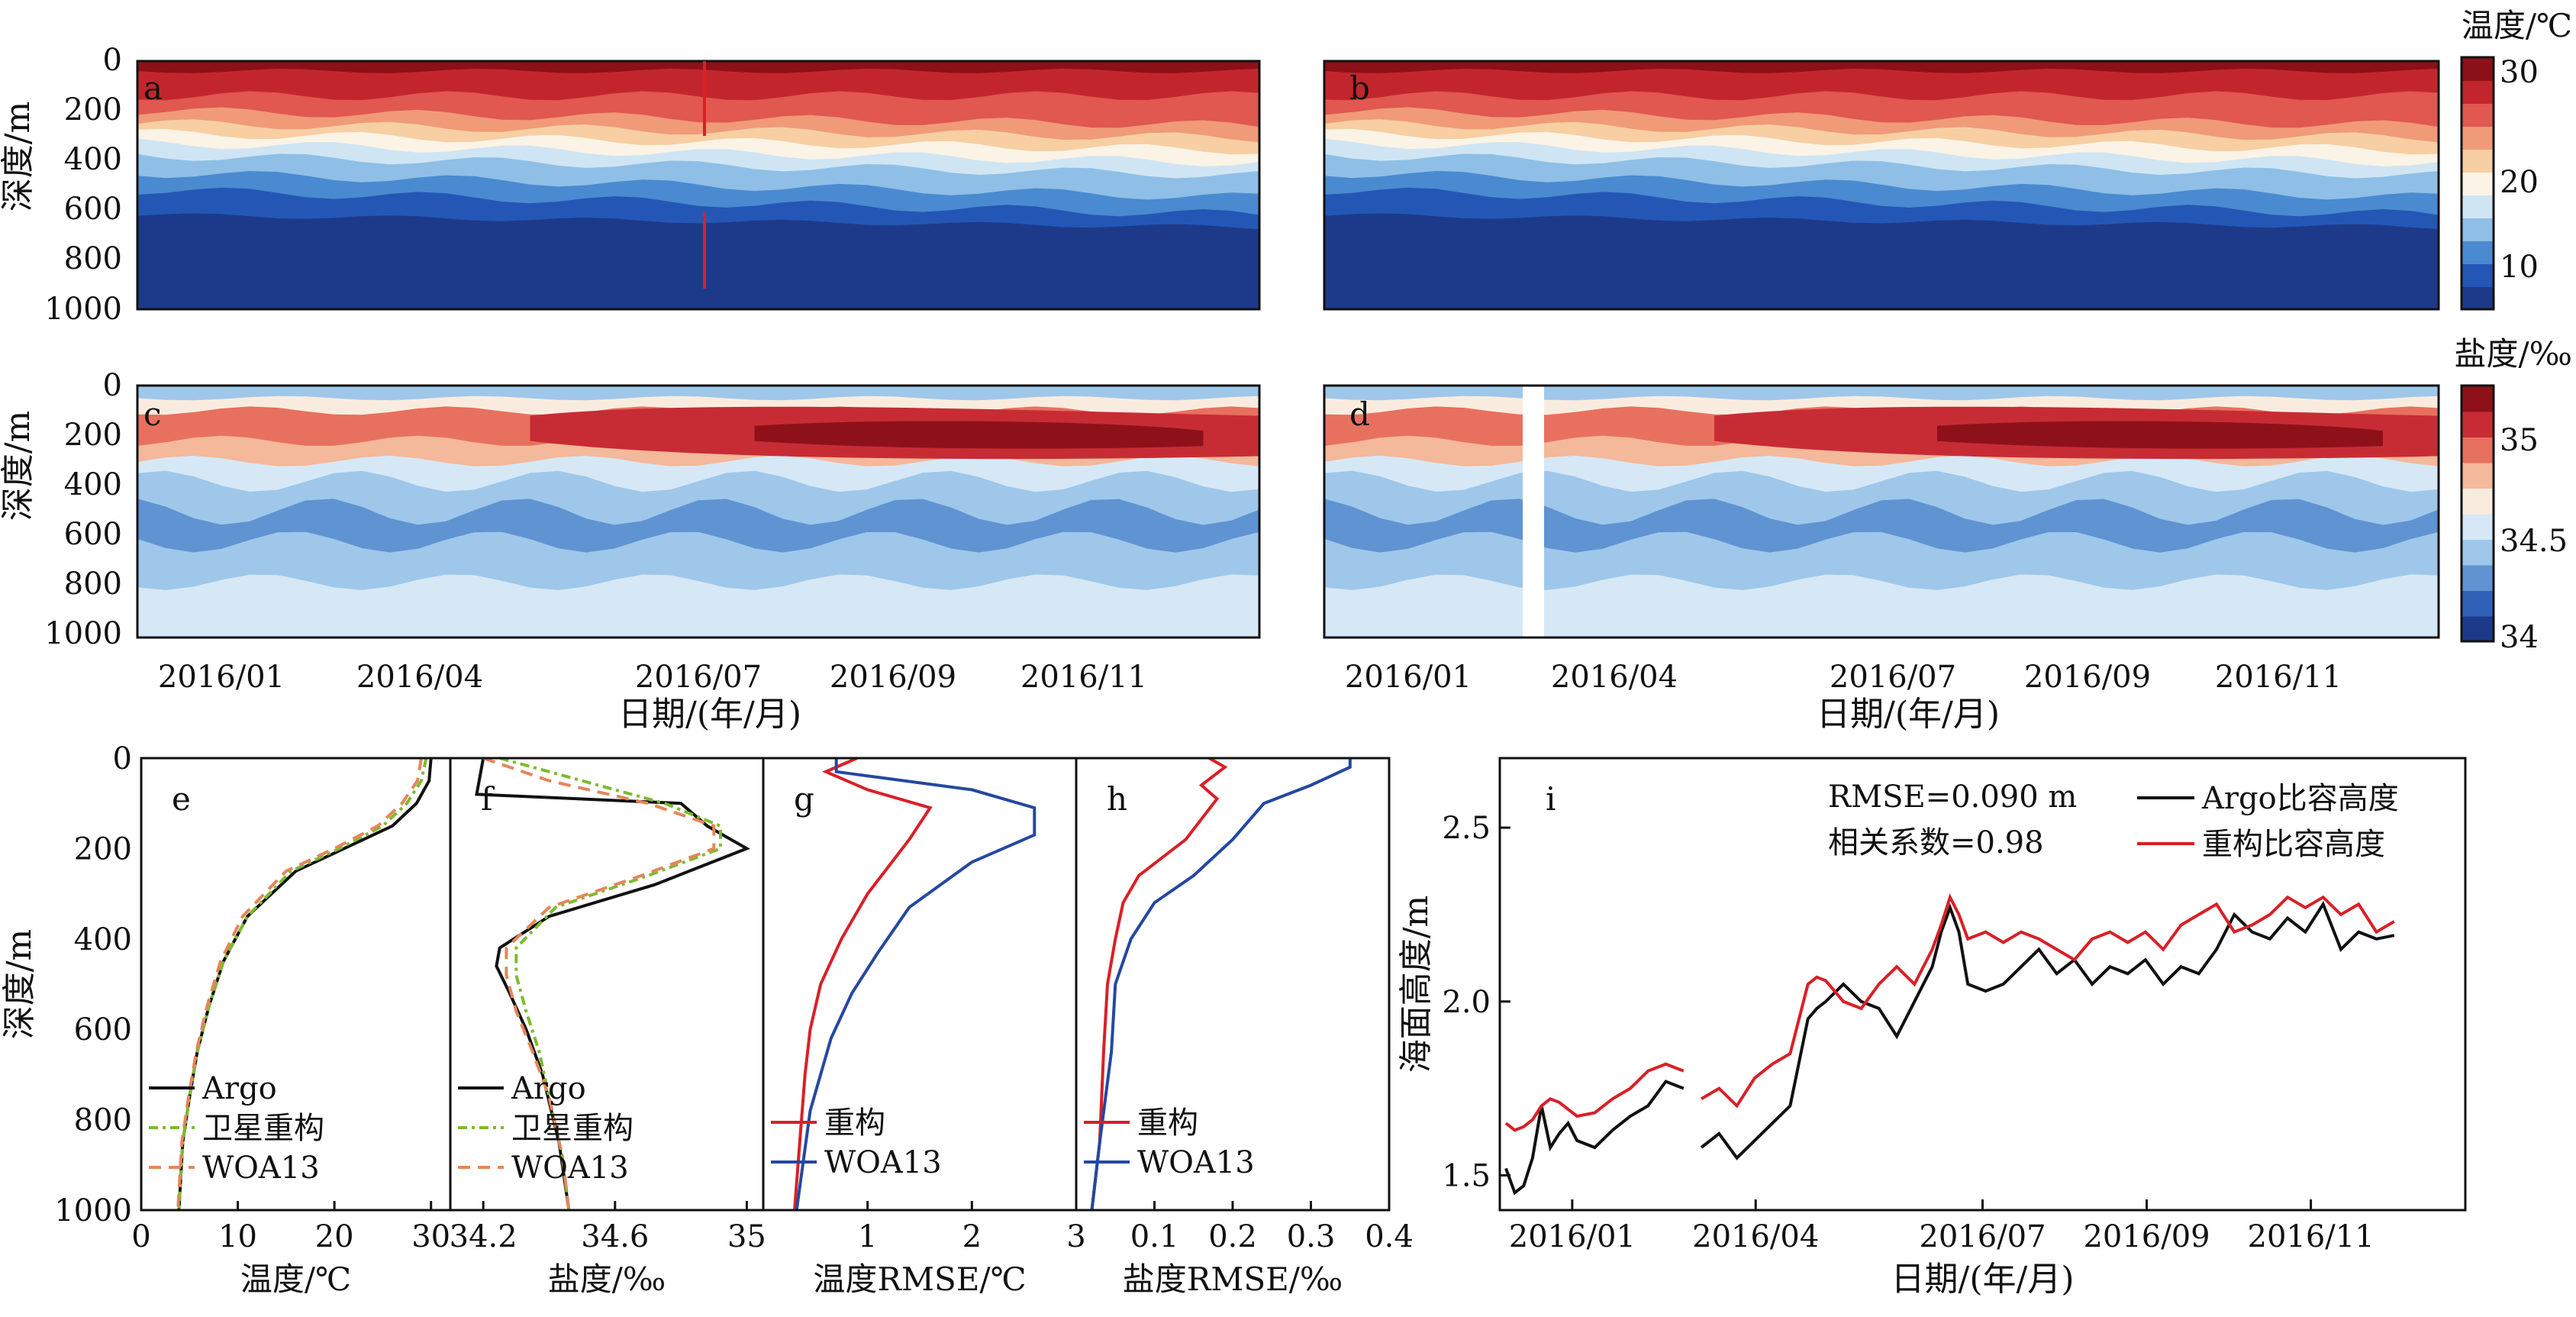 Image resolution: width=2576 pixels, height=1317 pixels. I want to click on panel-h-panel-label: h, so click(1117, 799).